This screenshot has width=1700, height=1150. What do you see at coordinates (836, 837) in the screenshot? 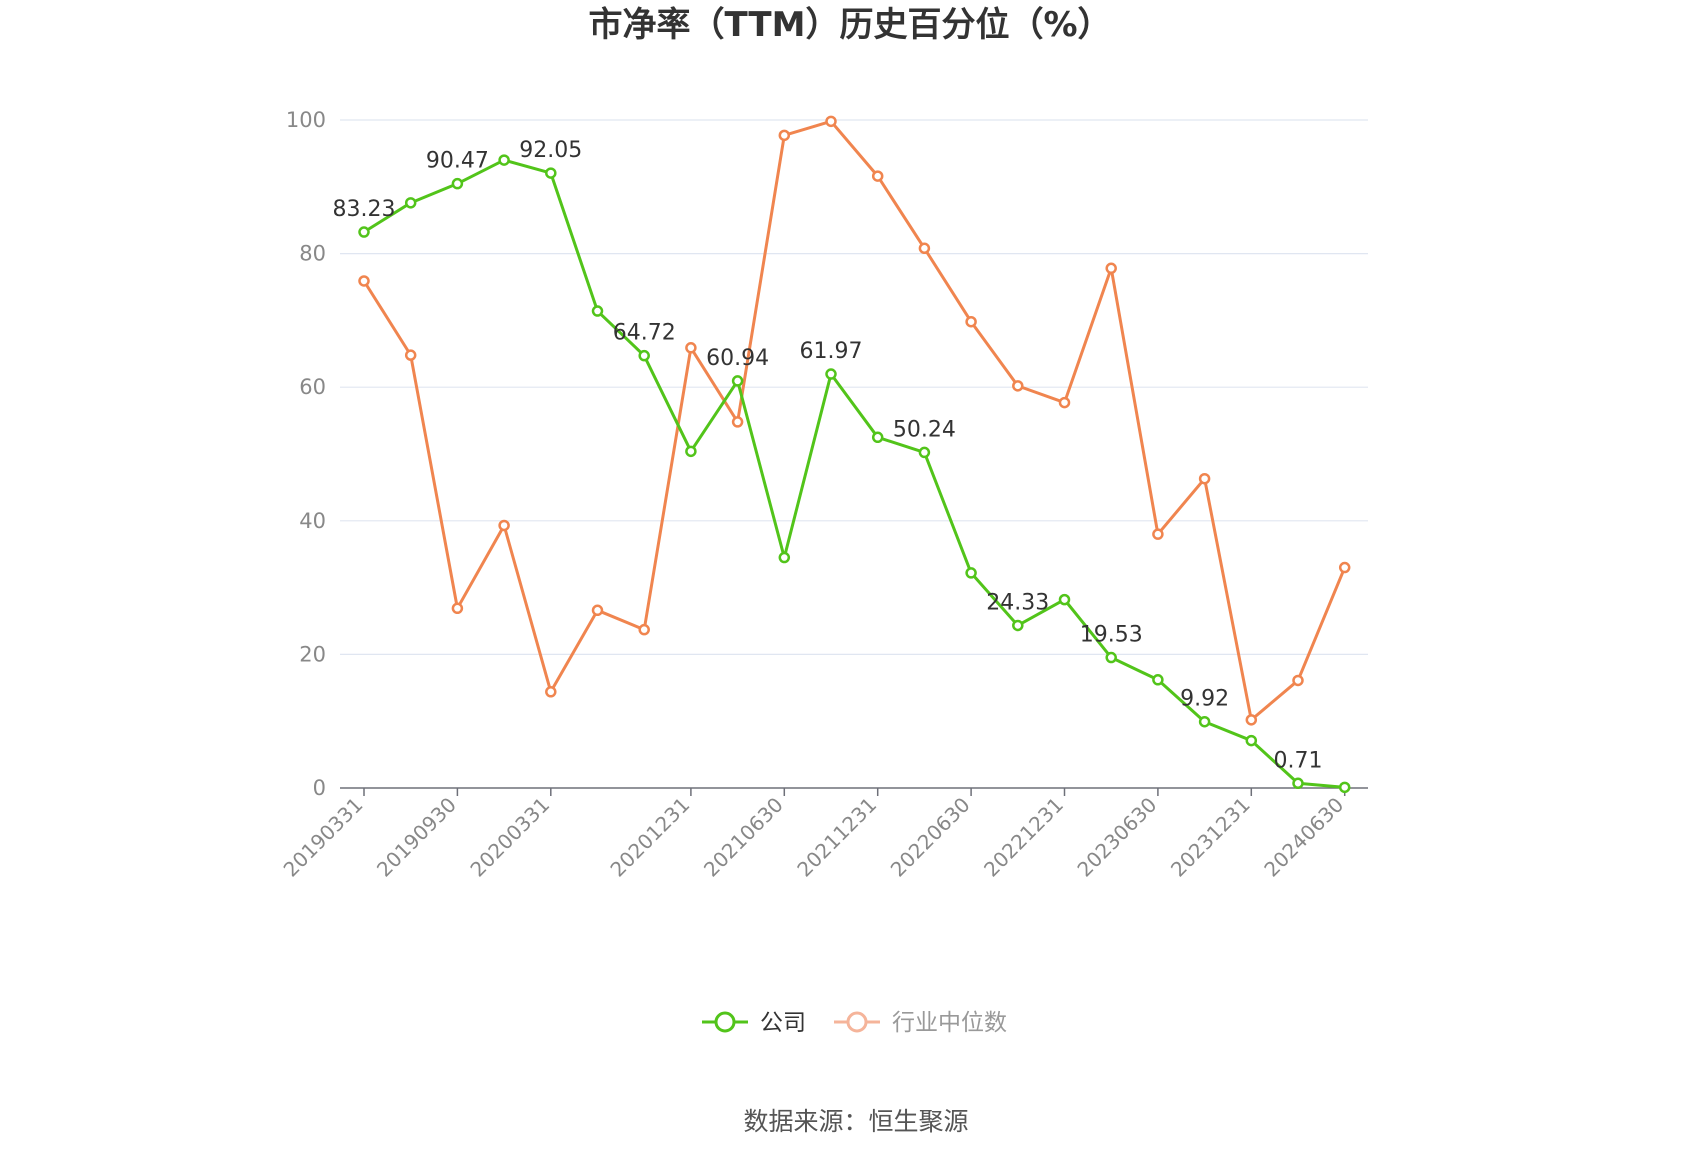
I see `x-tick-label: 20211231` at bounding box center [836, 837].